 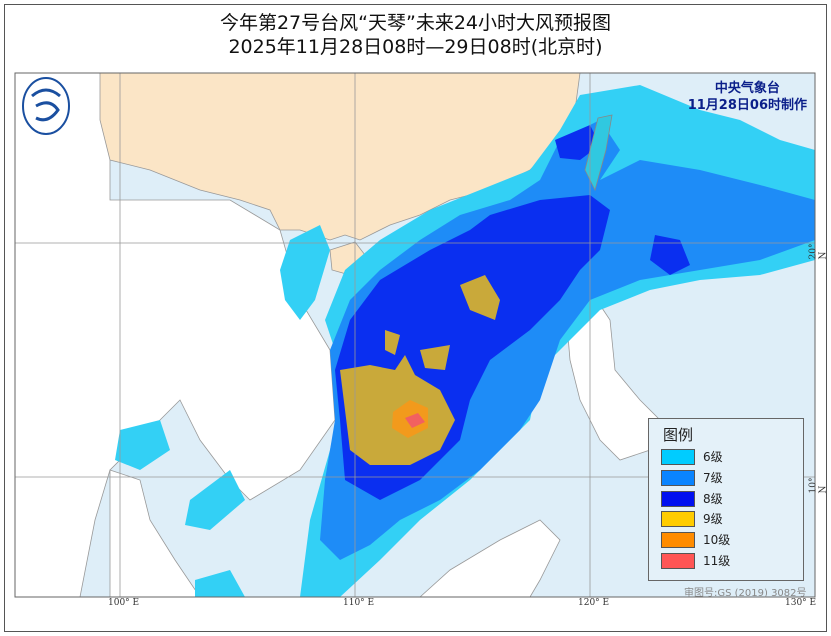 I want to click on land-malay, so click(x=155, y=533).